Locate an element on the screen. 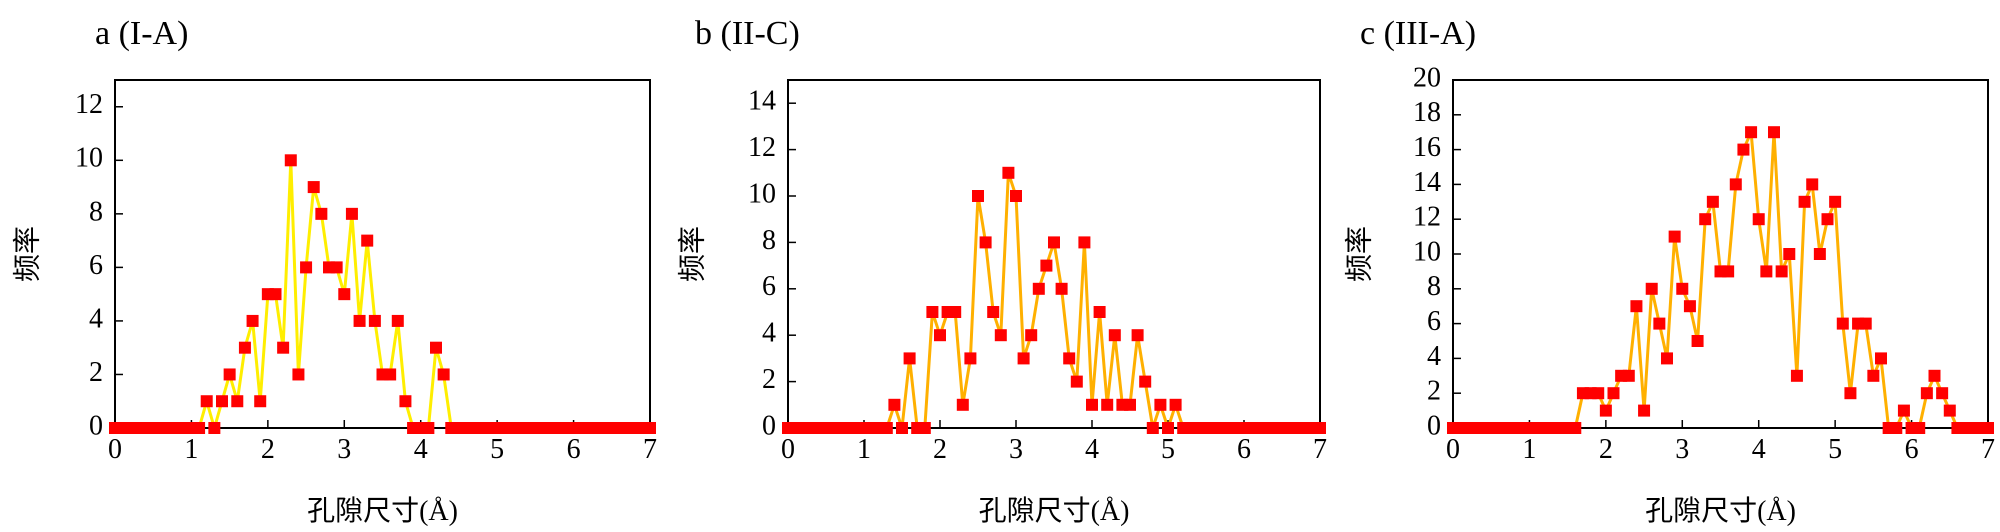  chart-title: a (I-A) is located at coordinates (141, 33).